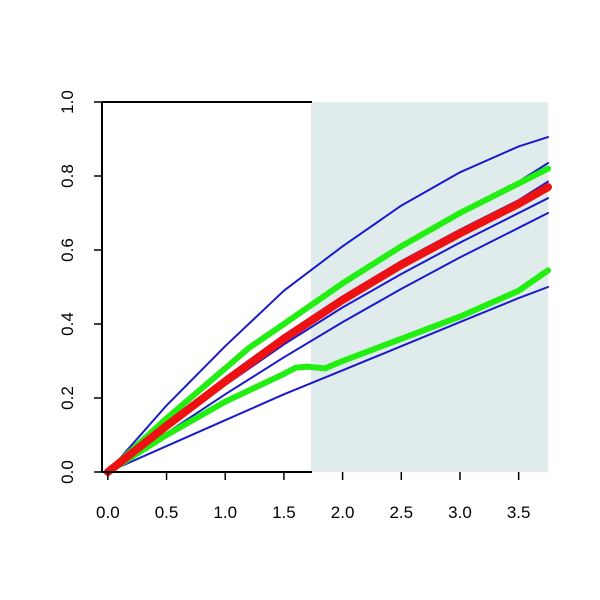 Image resolution: width=600 pixels, height=600 pixels. What do you see at coordinates (80, 287) in the screenshot?
I see `y-axis-ticks: 0.0 0.2 0.4 0.6 0.8 1.0` at bounding box center [80, 287].